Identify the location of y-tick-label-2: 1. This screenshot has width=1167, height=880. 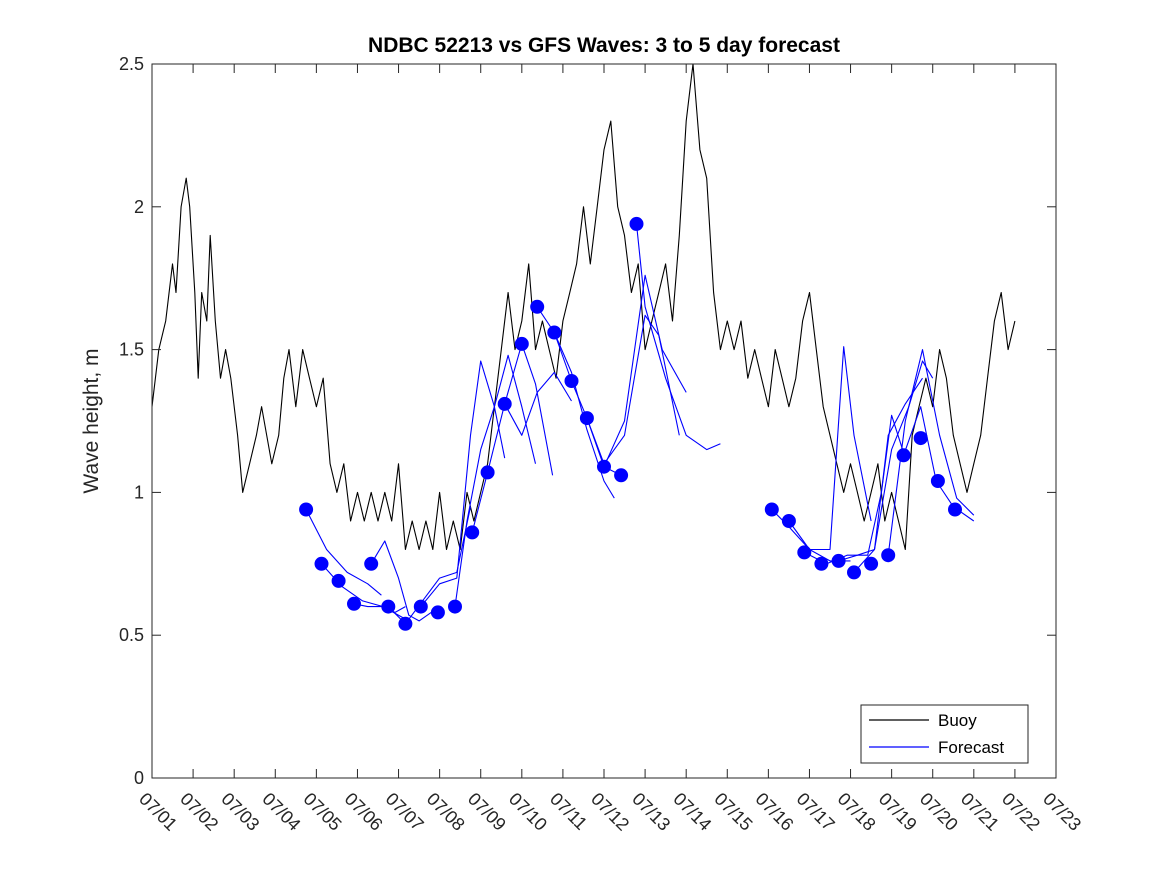
(139, 492).